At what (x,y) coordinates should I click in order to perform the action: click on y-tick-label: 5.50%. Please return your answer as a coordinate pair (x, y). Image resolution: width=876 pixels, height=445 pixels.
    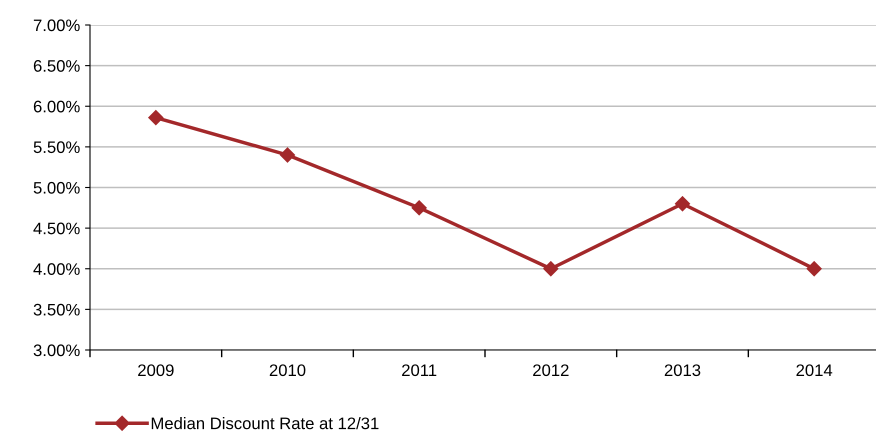
    Looking at the image, I should click on (57, 147).